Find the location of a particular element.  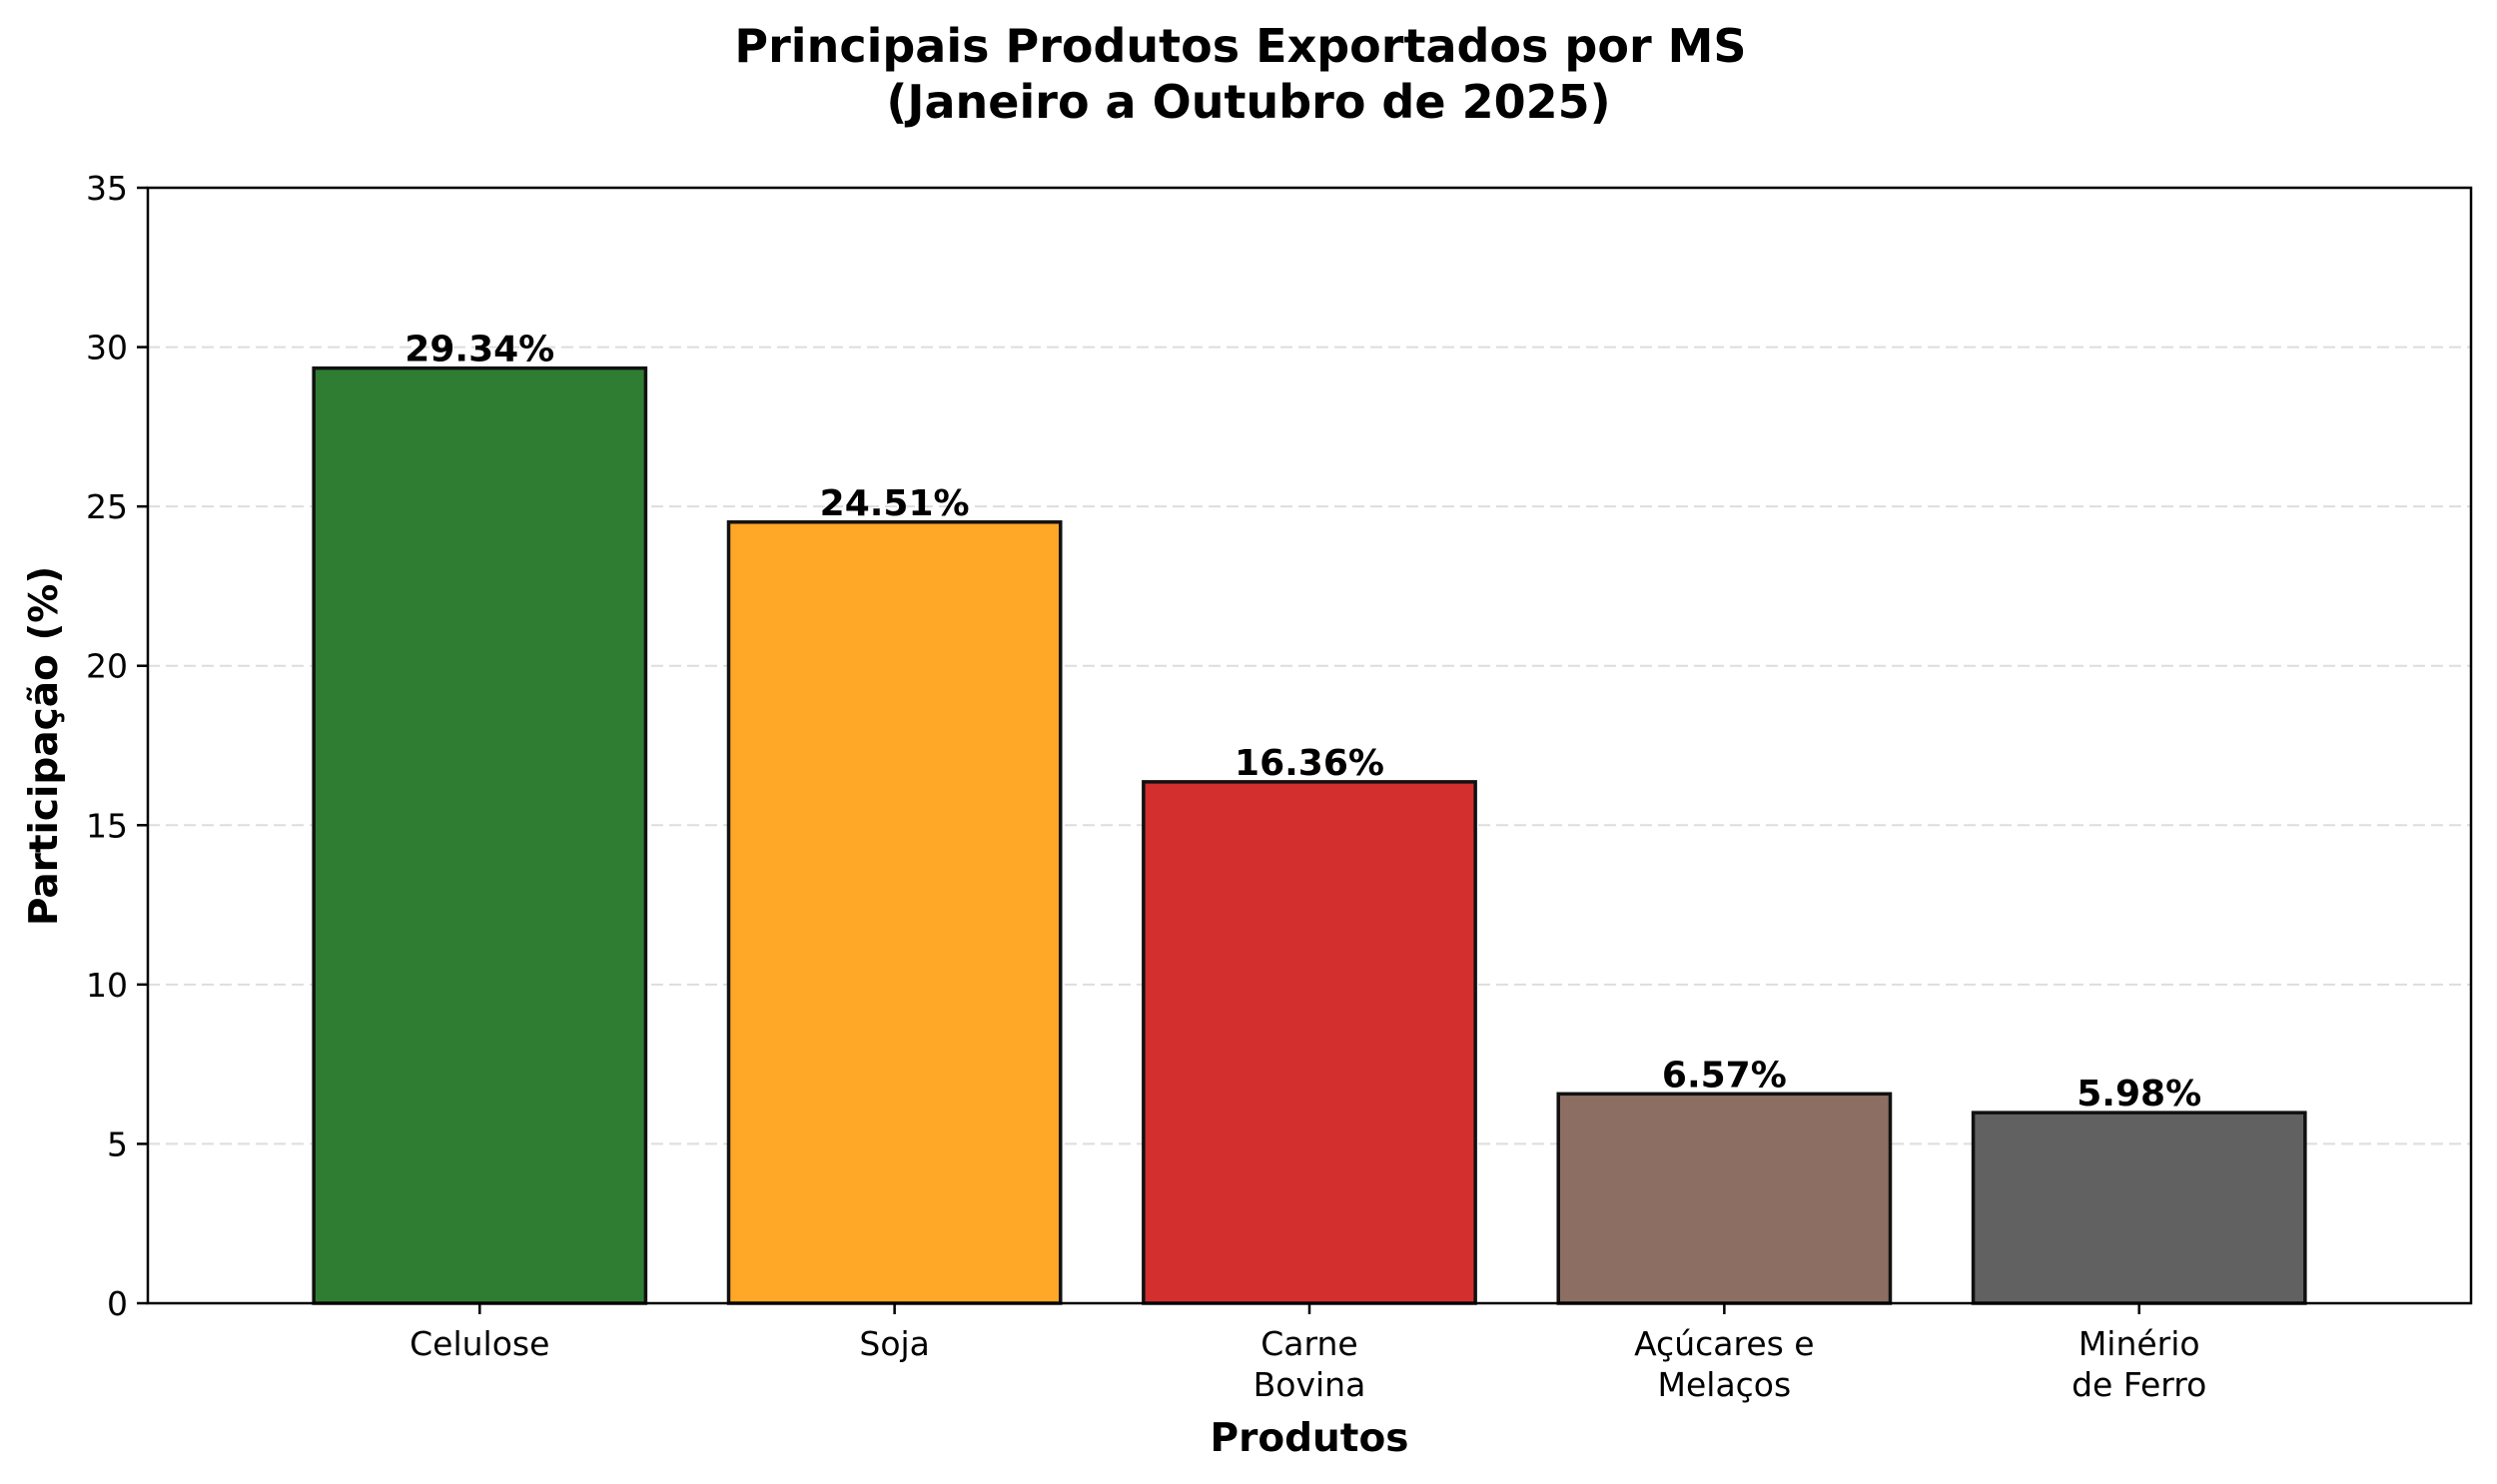

y-tick-label: 5 is located at coordinates (117, 1143).